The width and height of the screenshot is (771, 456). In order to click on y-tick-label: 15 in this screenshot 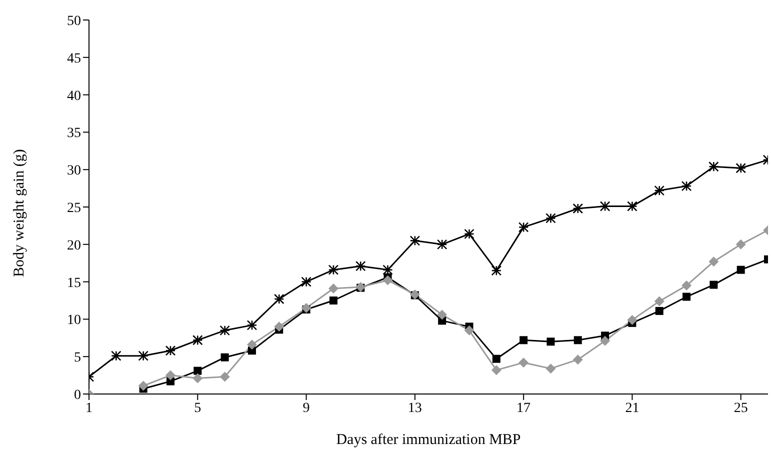, I will do `click(74, 283)`.